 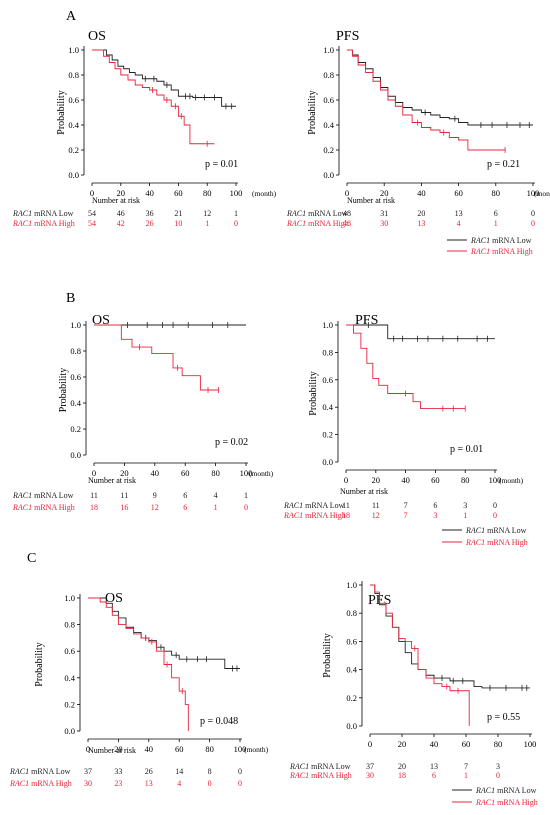 I want to click on risk-value: 46, so click(x=121, y=213).